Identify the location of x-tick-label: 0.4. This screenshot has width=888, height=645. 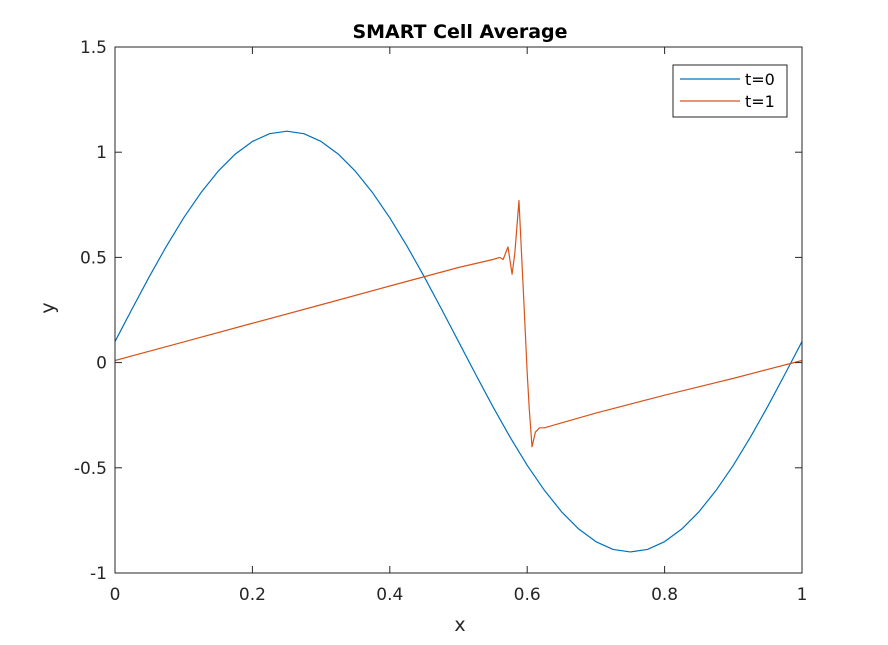
(389, 595).